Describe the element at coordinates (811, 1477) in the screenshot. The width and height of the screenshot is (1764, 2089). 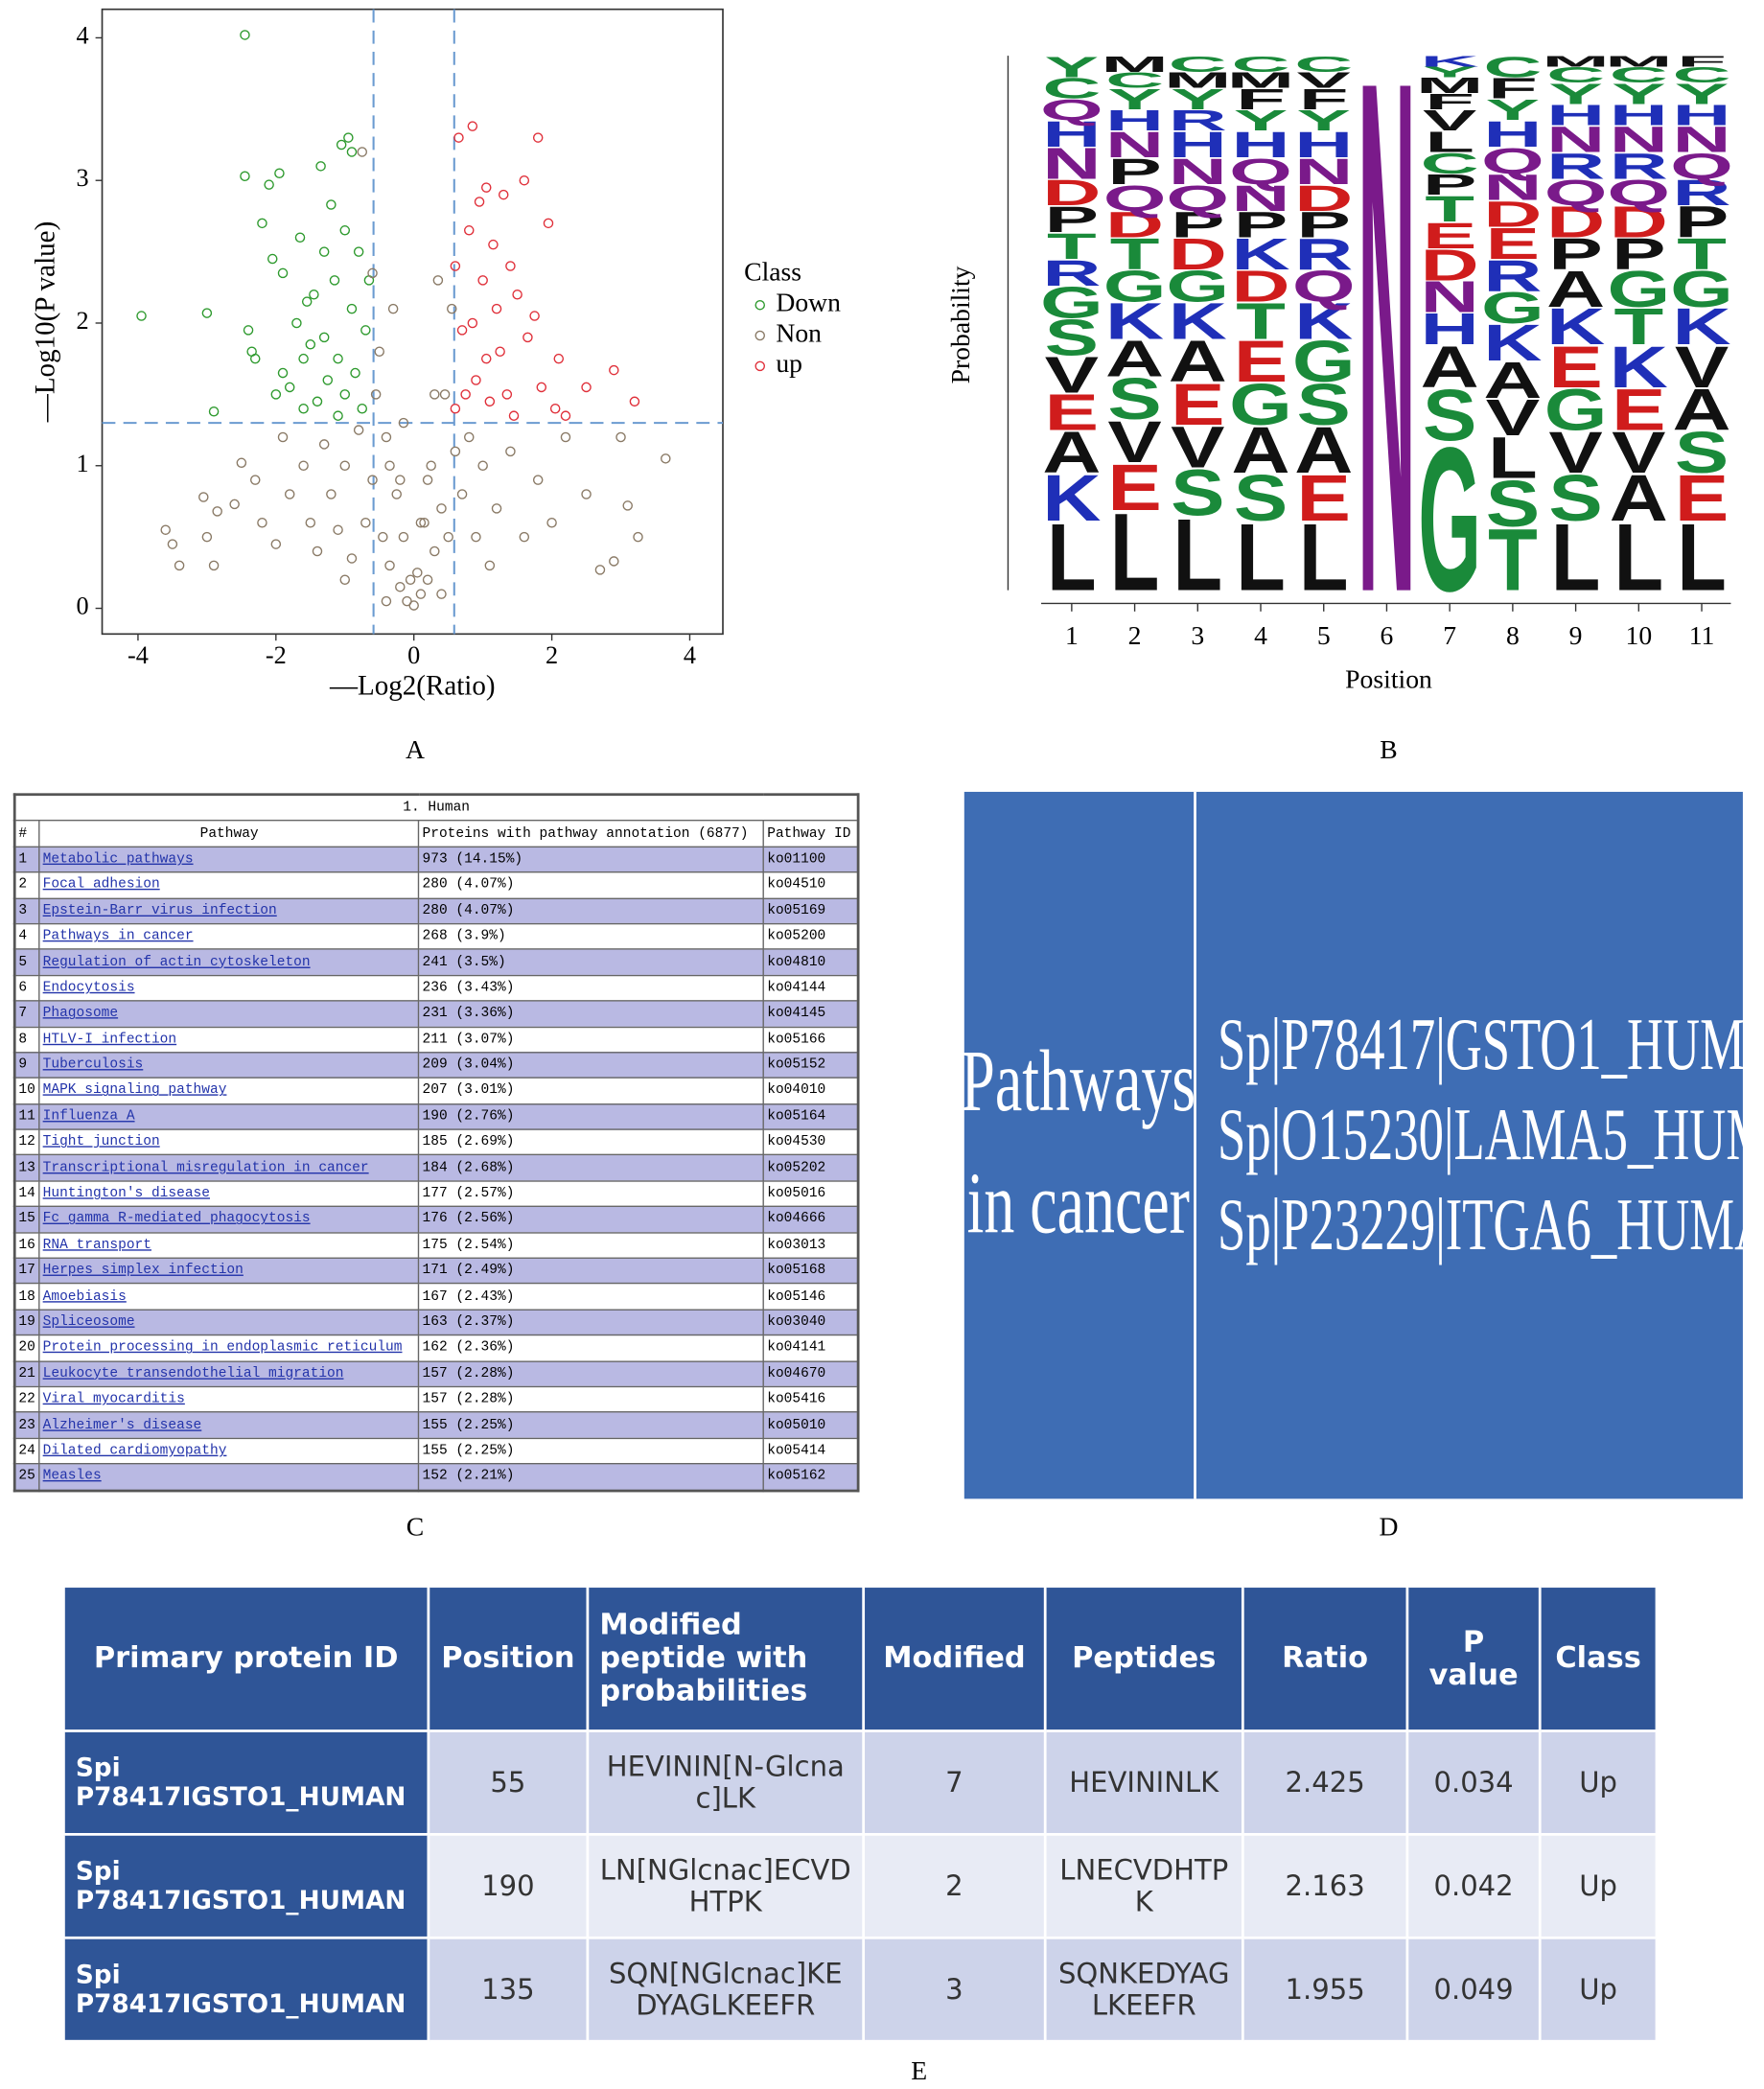
I see `table-cell: ko05162` at that location.